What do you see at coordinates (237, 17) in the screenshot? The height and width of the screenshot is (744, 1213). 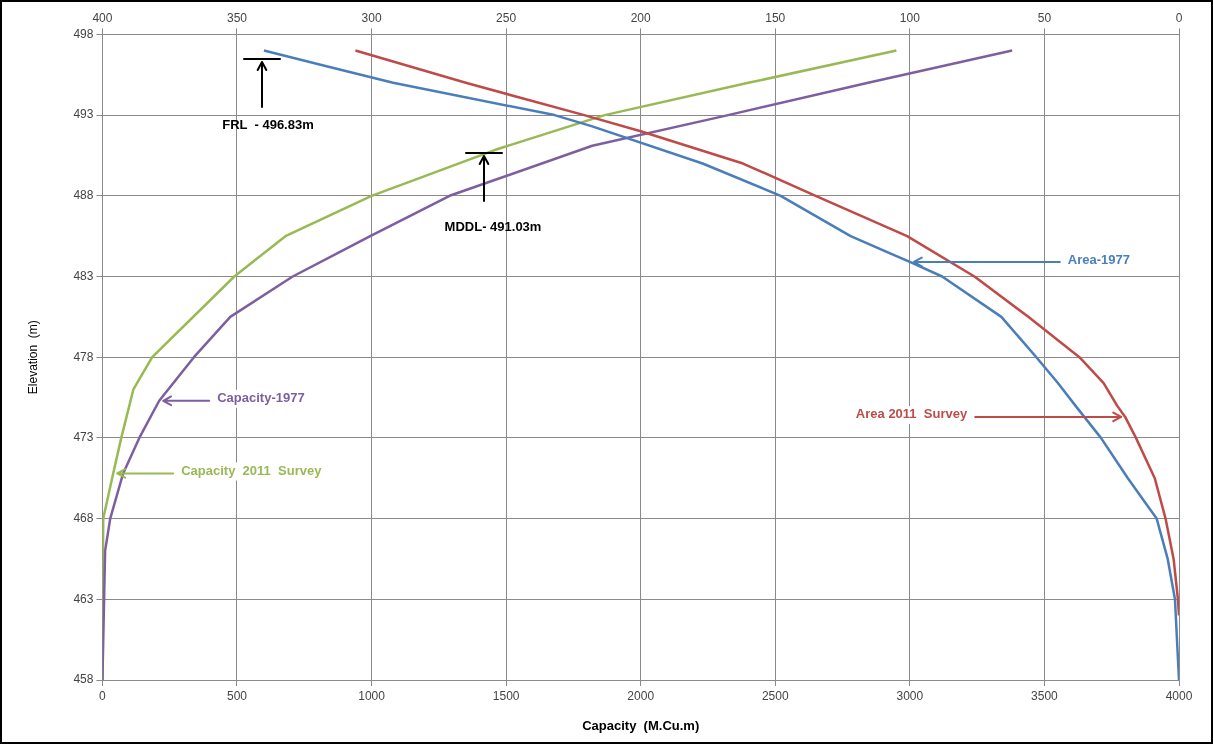 I see `x2-tick-label: 350` at bounding box center [237, 17].